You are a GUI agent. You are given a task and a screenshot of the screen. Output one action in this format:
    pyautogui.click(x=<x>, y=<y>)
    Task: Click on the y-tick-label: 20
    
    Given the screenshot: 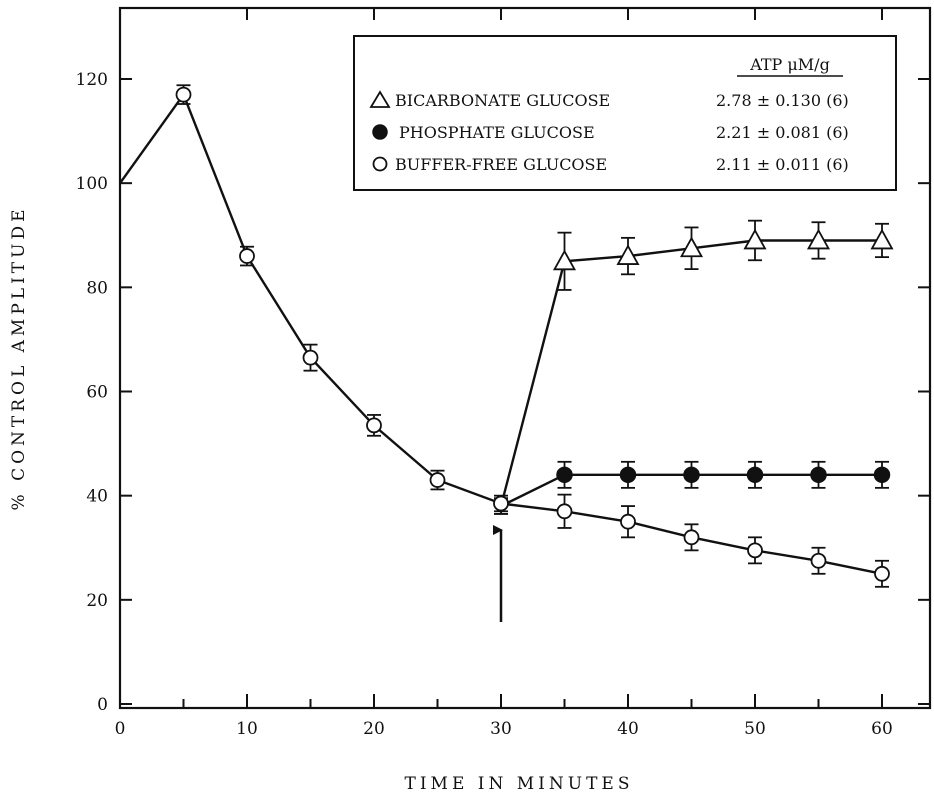 What is the action you would take?
    pyautogui.click(x=97, y=601)
    